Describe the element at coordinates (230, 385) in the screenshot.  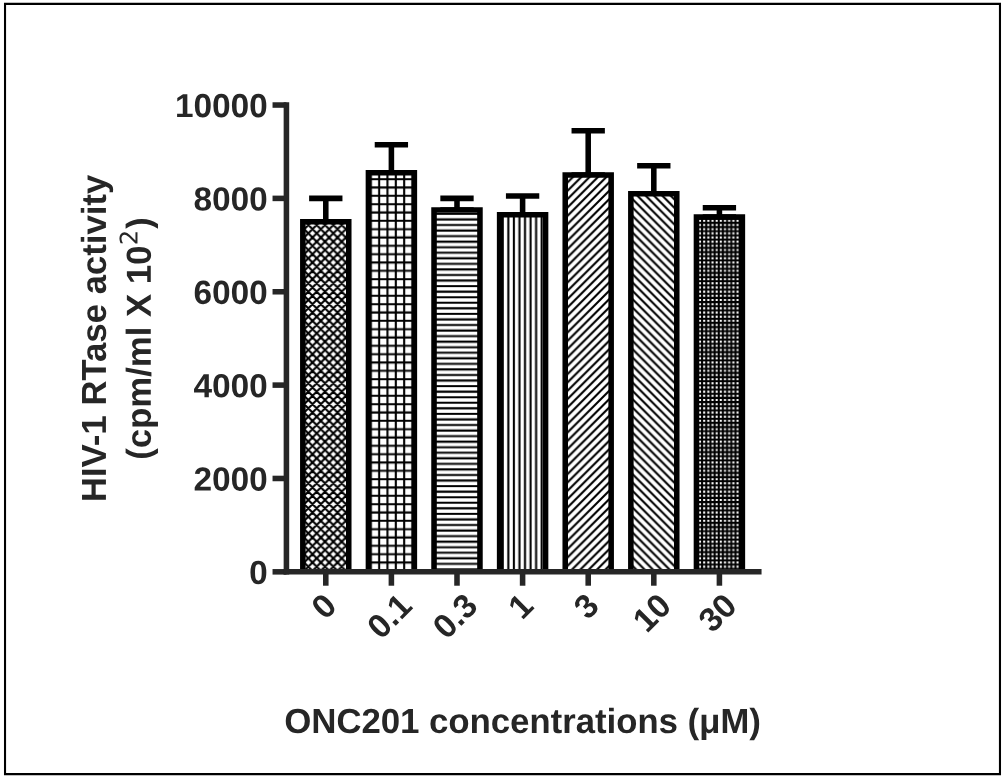
I see `y-tick-label: 4000` at that location.